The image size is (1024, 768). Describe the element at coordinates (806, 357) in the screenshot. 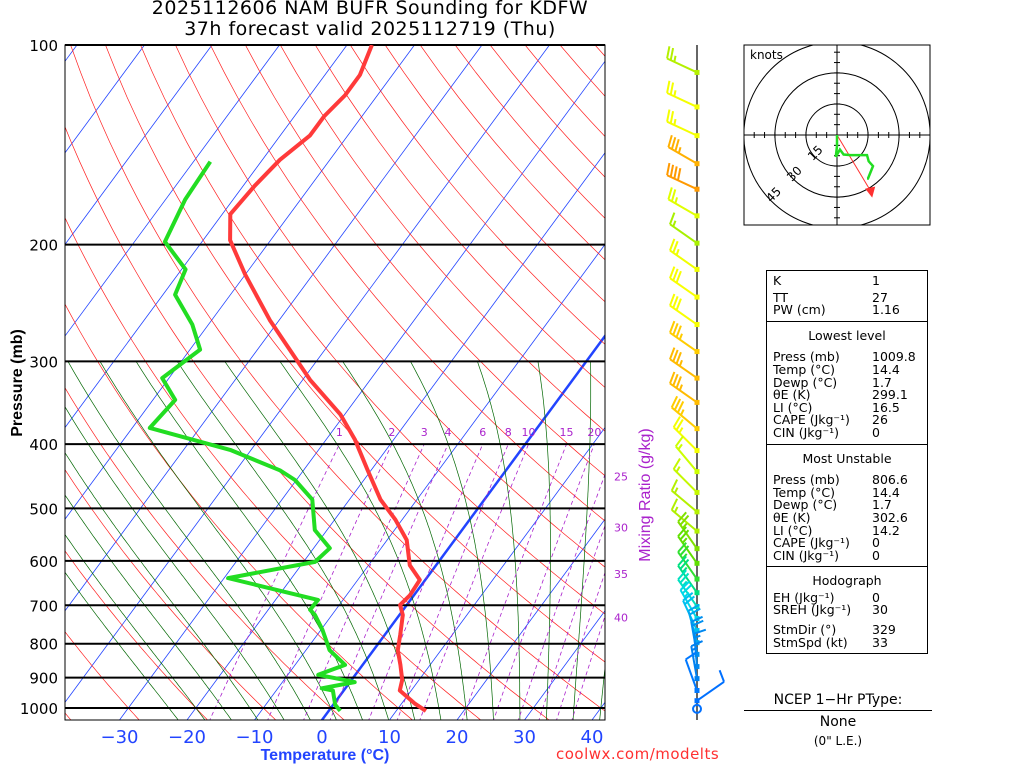

I see `stat-label: Press (mb)` at that location.